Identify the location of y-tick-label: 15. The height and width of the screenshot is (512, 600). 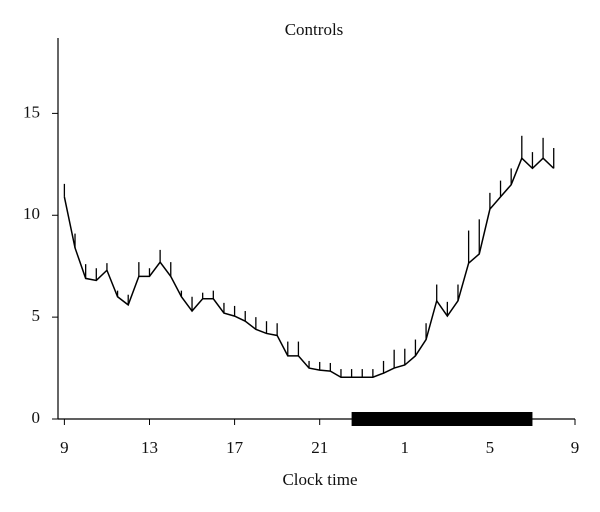
(31, 111).